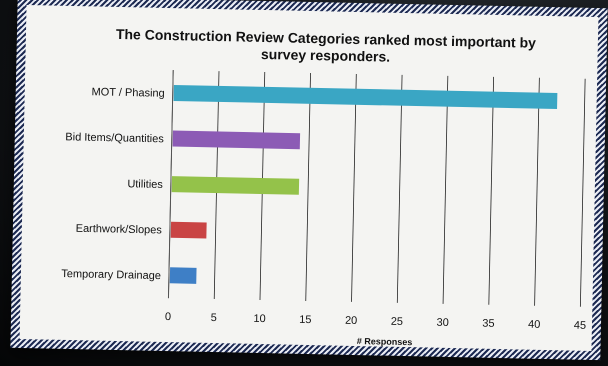 The image size is (608, 366). Describe the element at coordinates (111, 275) in the screenshot. I see `category-label: Temporary Drainage` at that location.